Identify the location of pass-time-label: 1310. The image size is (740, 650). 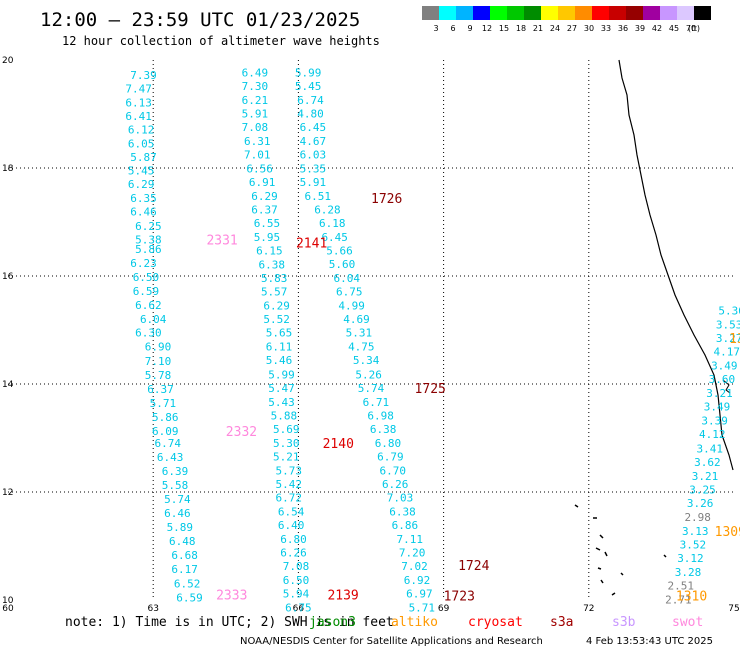
(691, 597).